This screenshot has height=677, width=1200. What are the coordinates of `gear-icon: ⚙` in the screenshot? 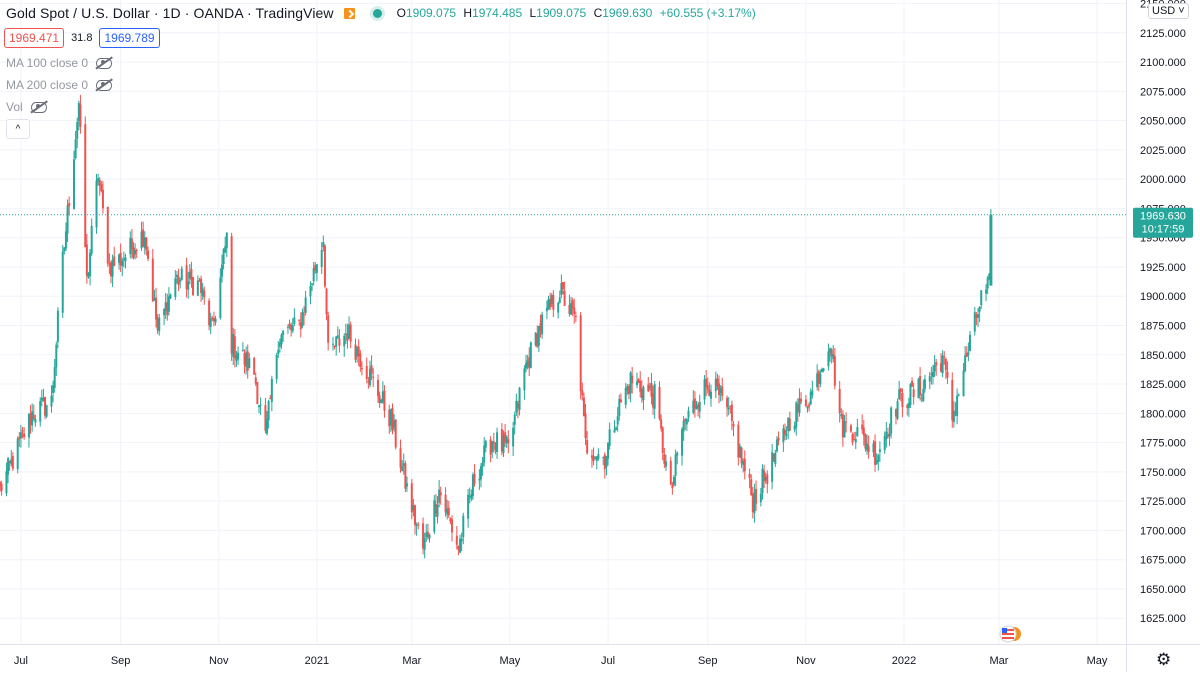 It's located at (1164, 659).